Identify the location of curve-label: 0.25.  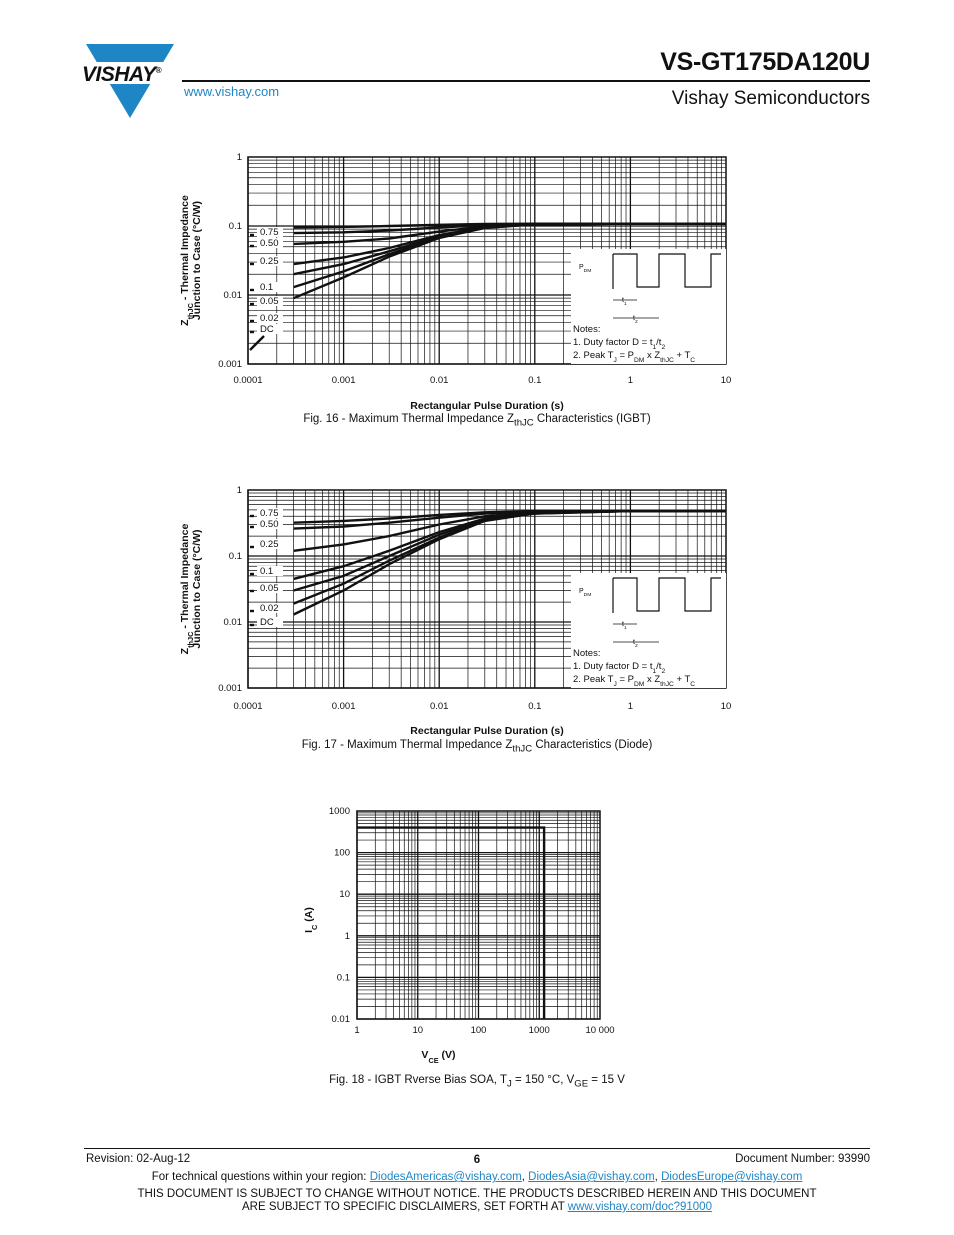
(269, 544).